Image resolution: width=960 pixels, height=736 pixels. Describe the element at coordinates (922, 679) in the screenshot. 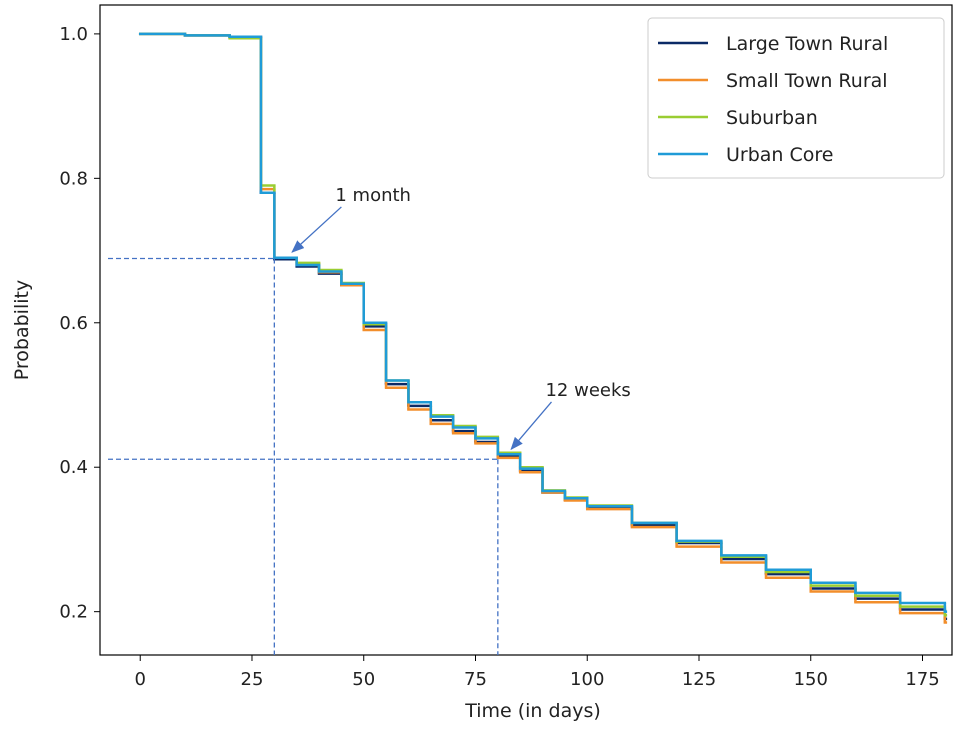

I see `x-tick-label: 175` at that location.